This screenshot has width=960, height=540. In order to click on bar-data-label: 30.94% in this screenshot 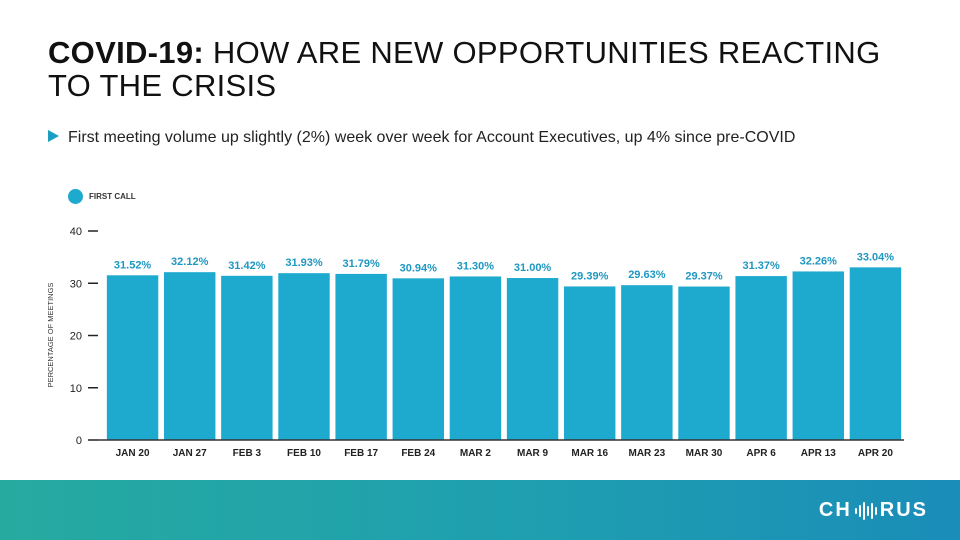, I will do `click(419, 268)`.